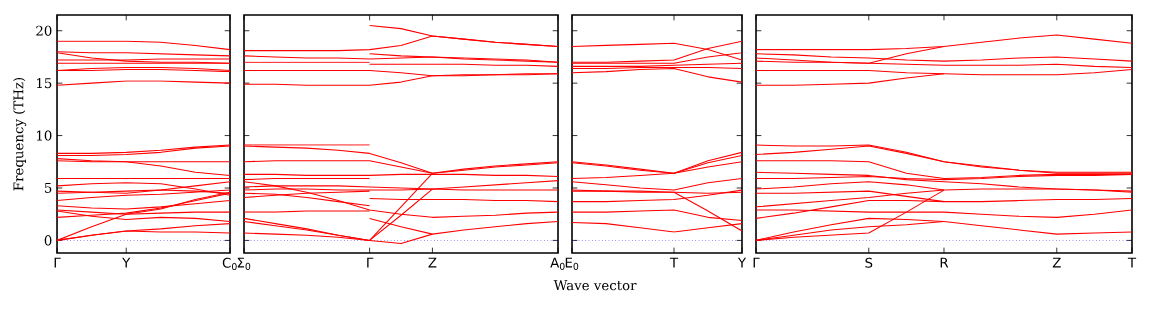 The image size is (1152, 310). I want to click on x-tick-label: E$_{0}$, so click(572, 263).